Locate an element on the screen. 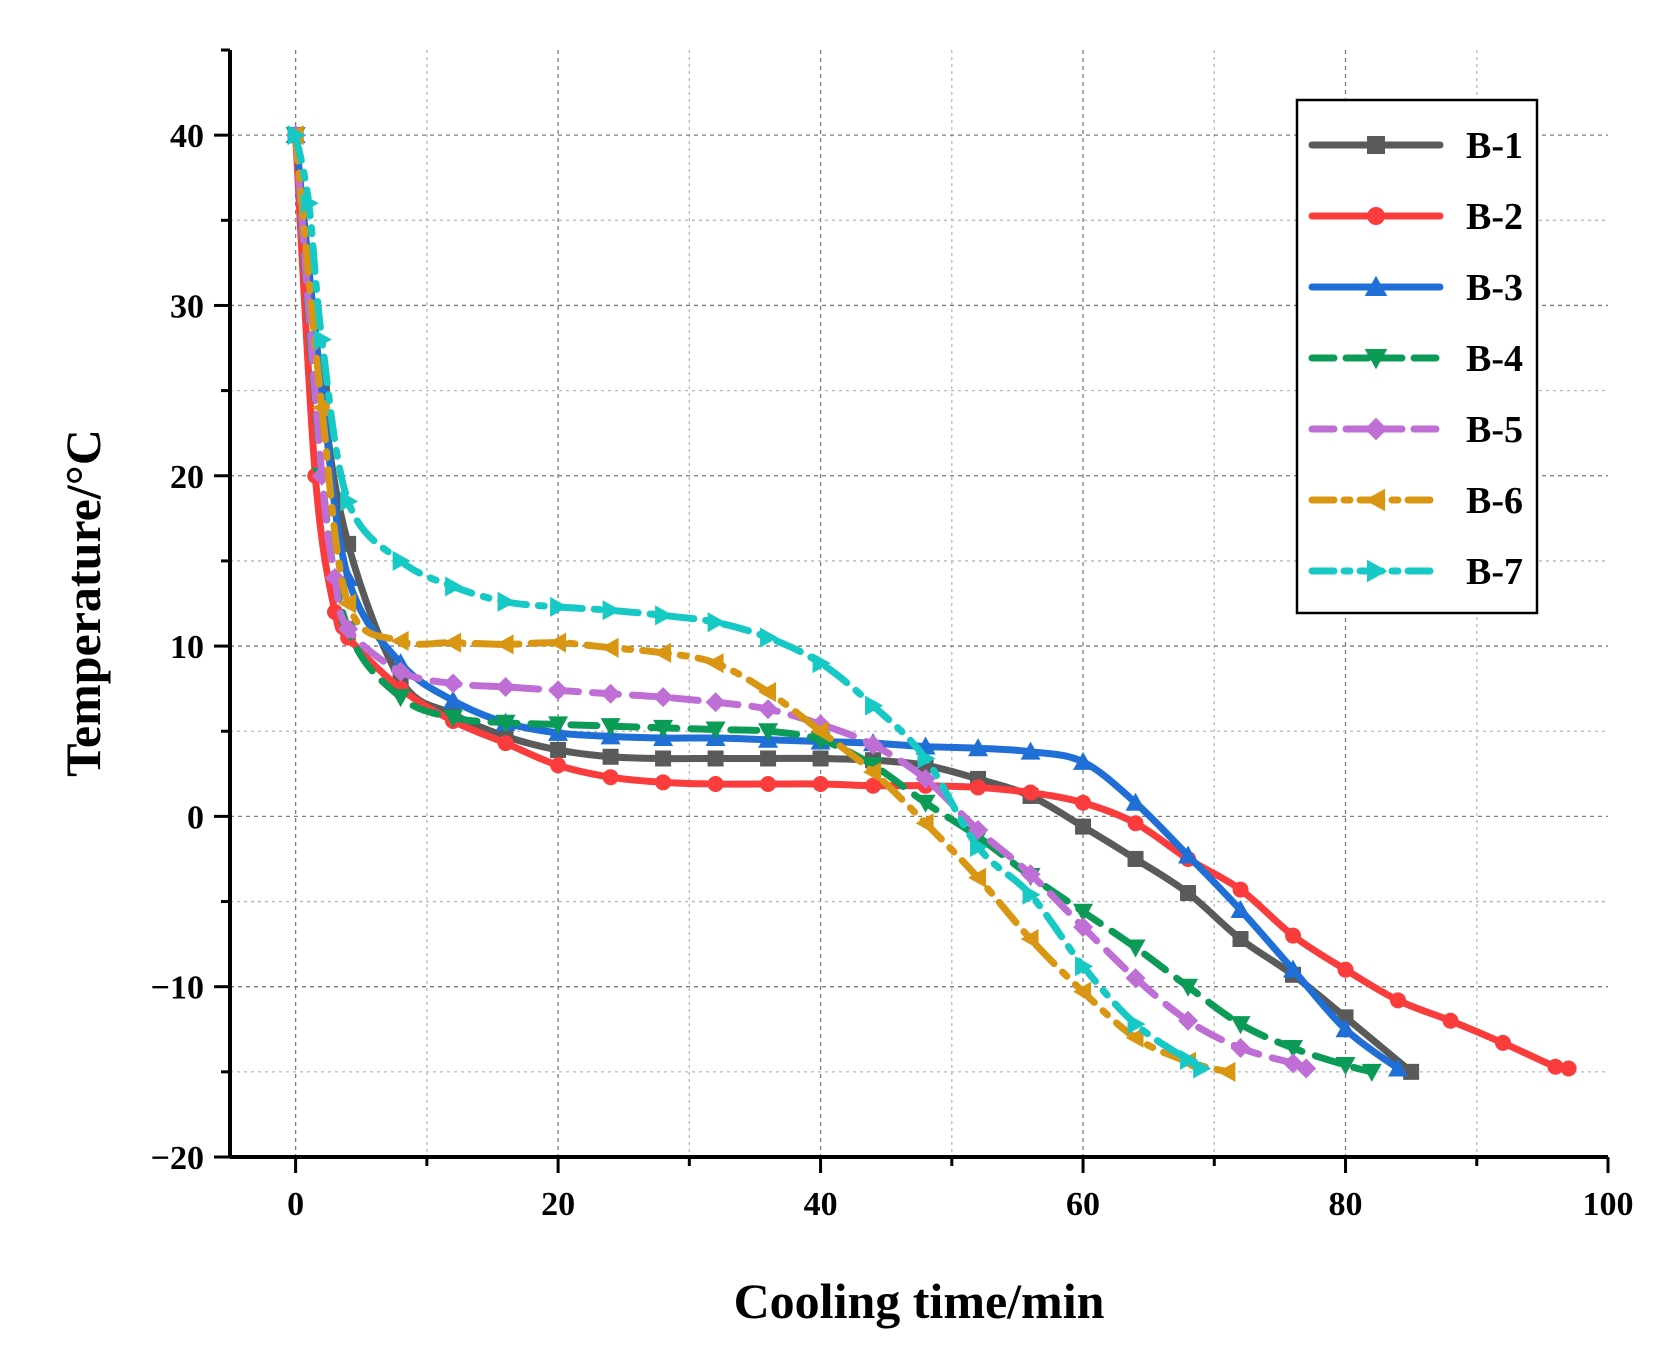  legend-item-b-5: B-5 is located at coordinates (1415, 430).